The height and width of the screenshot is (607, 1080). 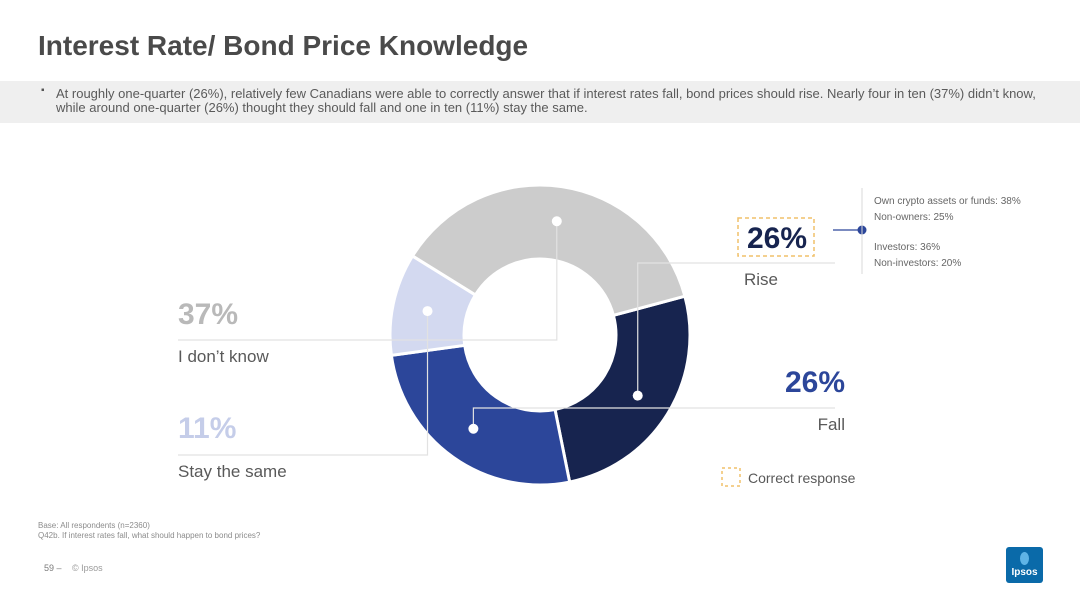 What do you see at coordinates (653, 418) in the screenshot?
I see `leader-line-fall` at bounding box center [653, 418].